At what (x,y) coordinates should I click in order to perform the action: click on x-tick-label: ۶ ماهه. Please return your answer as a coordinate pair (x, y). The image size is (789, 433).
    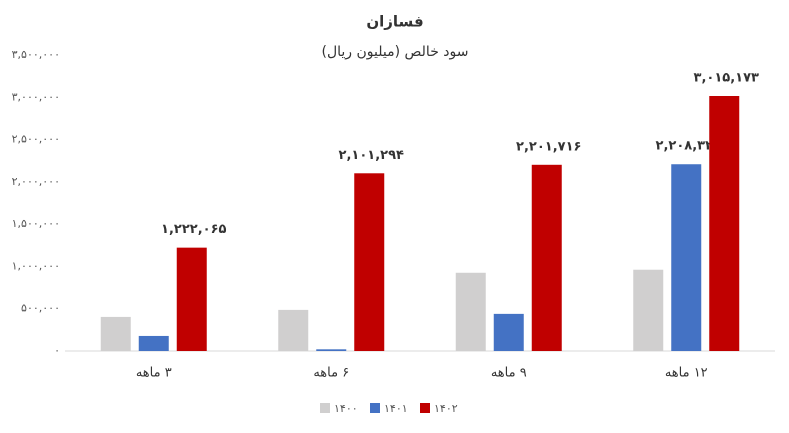
    Looking at the image, I should click on (331, 373).